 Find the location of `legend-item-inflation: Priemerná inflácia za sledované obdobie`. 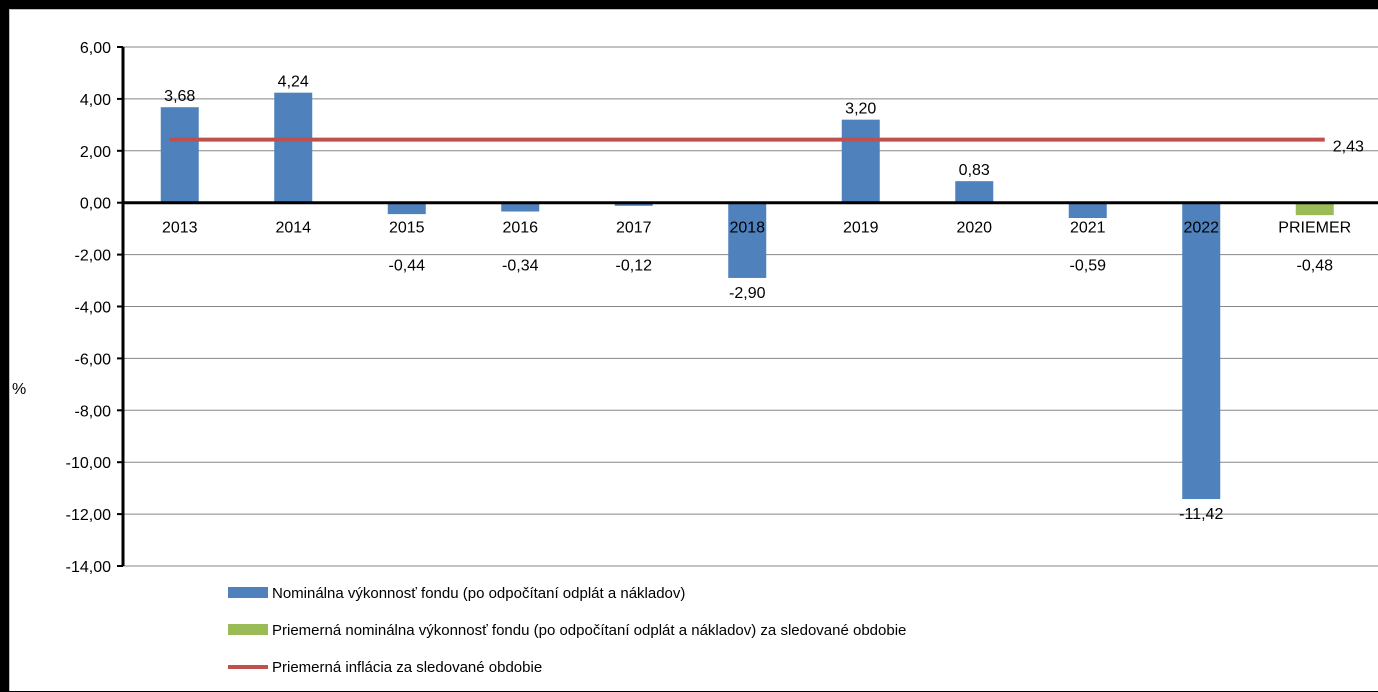

legend-item-inflation: Priemerná inflácia za sledované obdobie is located at coordinates (385, 667).